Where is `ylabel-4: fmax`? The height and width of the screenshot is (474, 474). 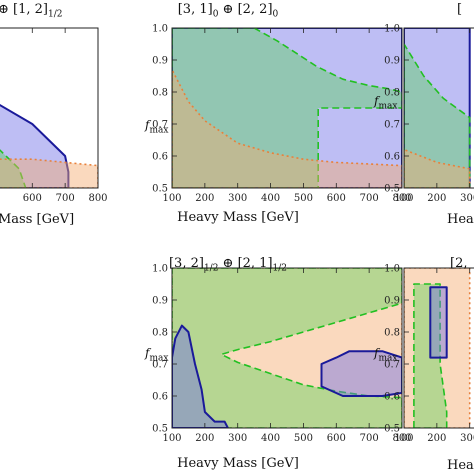
ylabel-4: fmax is located at coordinates (386, 355).